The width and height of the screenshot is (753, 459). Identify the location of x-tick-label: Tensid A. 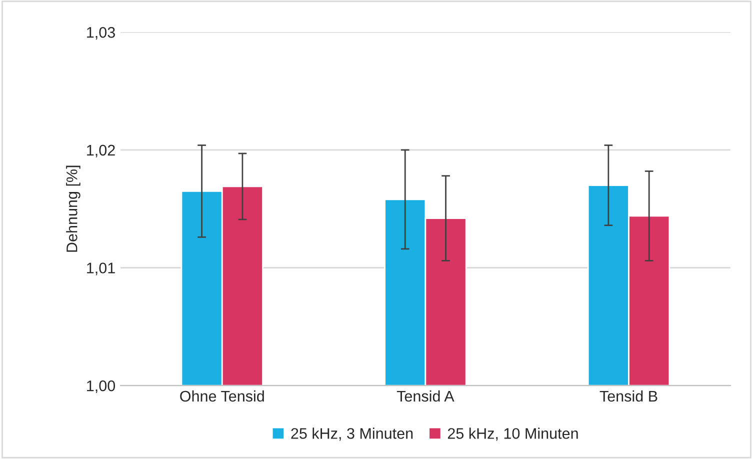
(425, 396).